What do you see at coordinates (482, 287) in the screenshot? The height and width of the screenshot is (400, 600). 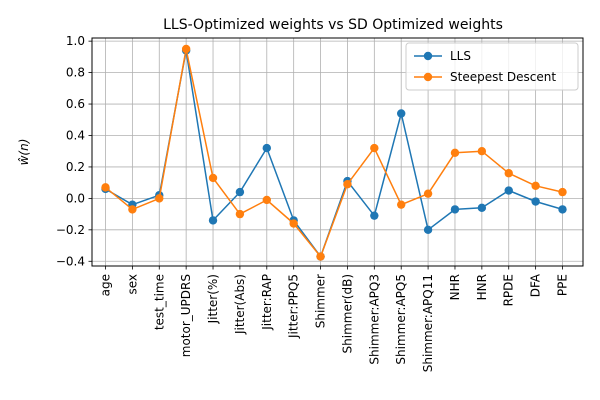 I see `x-tick-label: HNR` at bounding box center [482, 287].